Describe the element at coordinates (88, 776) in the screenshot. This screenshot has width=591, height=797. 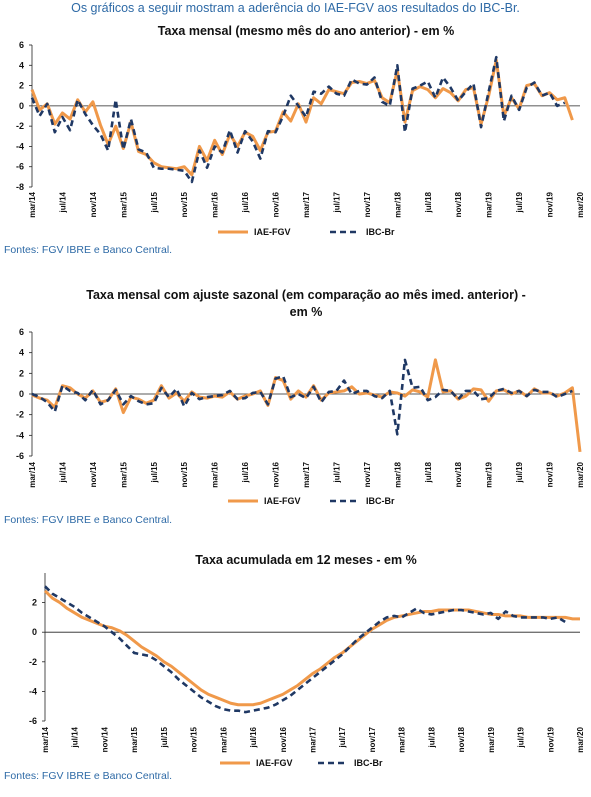
I see `chart-accum-12m-source: Fontes: FGV IBRE e Banco Central.` at that location.